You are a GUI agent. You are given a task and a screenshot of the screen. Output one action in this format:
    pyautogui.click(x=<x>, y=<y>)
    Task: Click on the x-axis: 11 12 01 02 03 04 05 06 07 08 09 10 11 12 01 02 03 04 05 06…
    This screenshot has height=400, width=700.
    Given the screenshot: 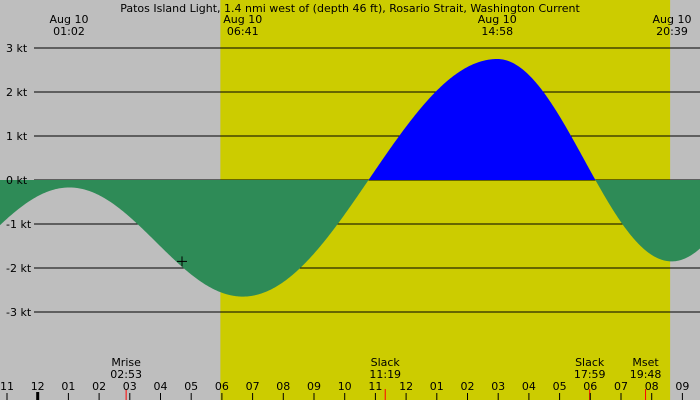 What is the action you would take?
    pyautogui.click(x=344, y=390)
    